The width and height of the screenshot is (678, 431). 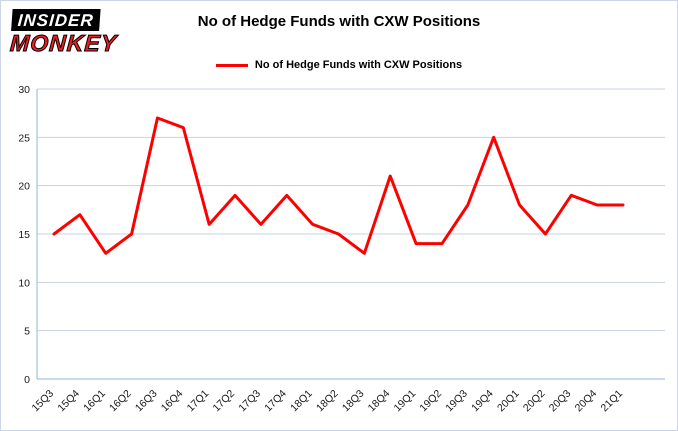 I want to click on legend-line-swatch, so click(x=231, y=65).